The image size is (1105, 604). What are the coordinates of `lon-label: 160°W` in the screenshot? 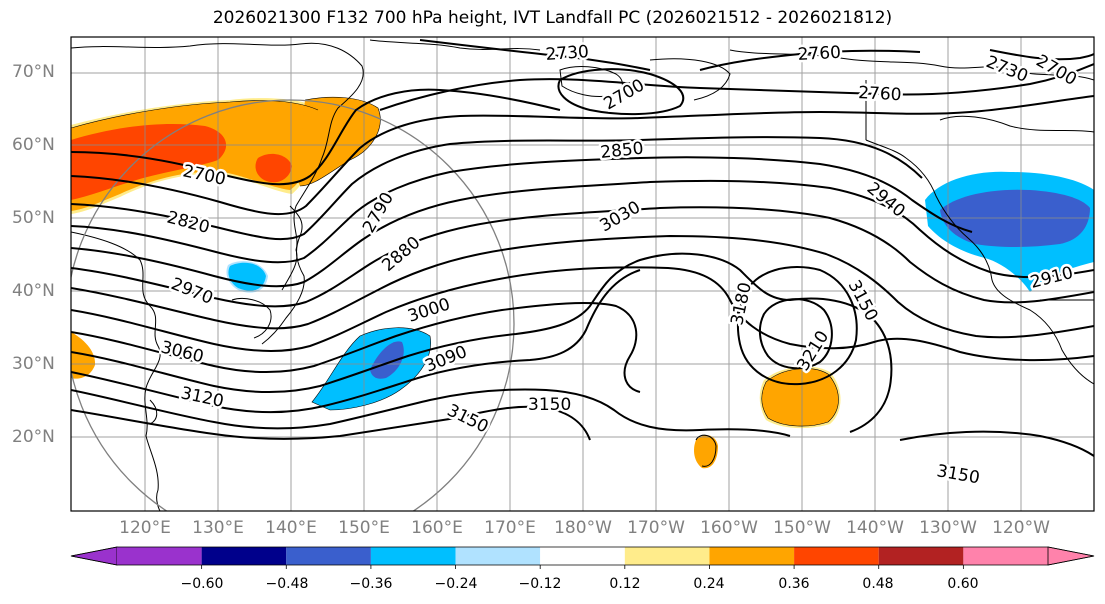 It's located at (729, 528).